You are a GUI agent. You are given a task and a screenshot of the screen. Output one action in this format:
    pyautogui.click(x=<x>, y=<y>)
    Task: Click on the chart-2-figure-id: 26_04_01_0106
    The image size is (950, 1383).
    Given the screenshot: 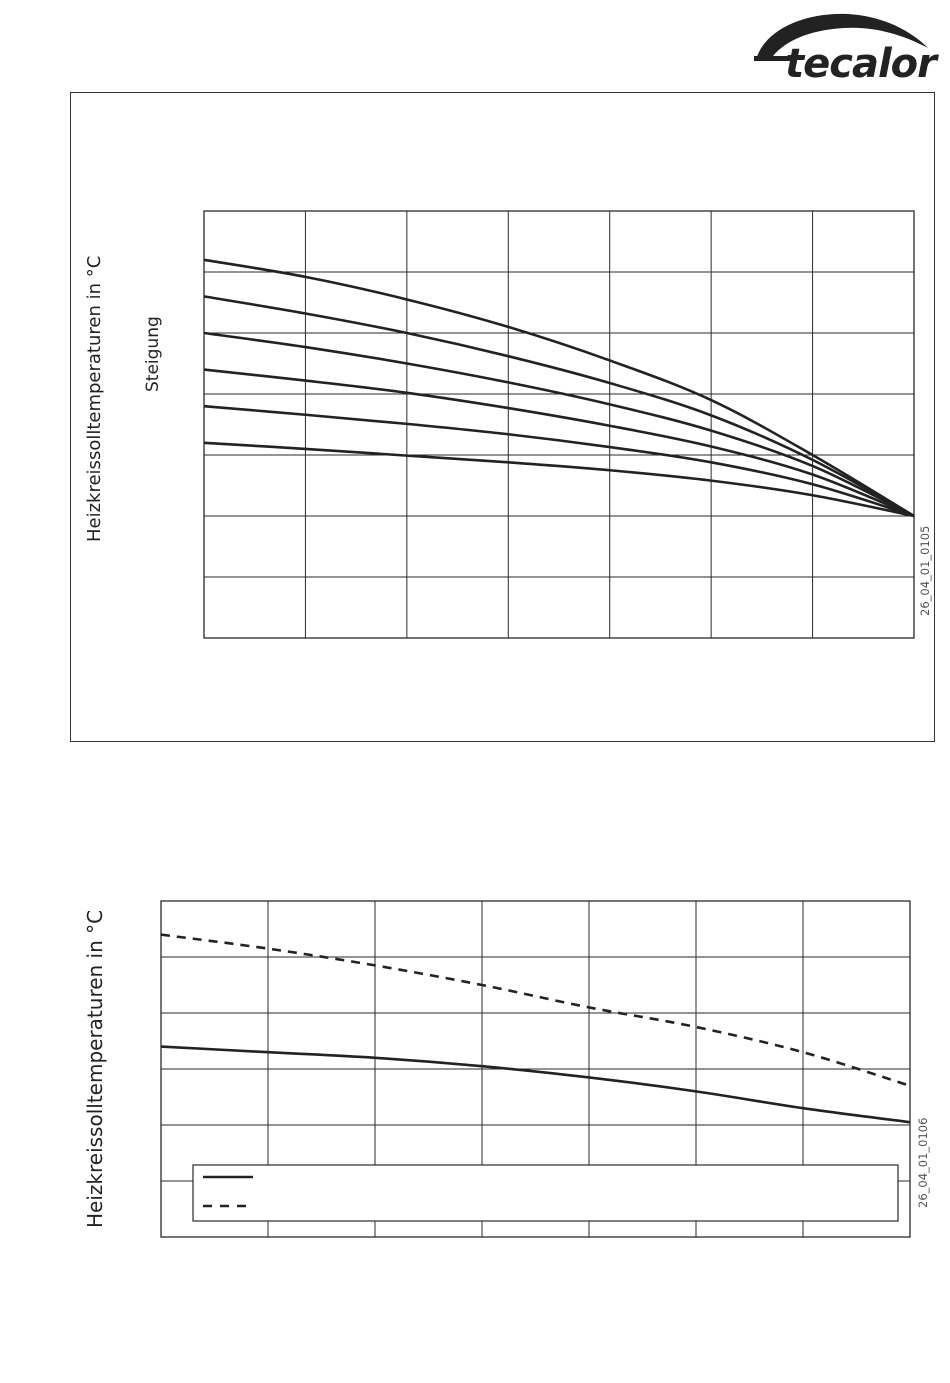 What is the action you would take?
    pyautogui.click(x=923, y=1162)
    